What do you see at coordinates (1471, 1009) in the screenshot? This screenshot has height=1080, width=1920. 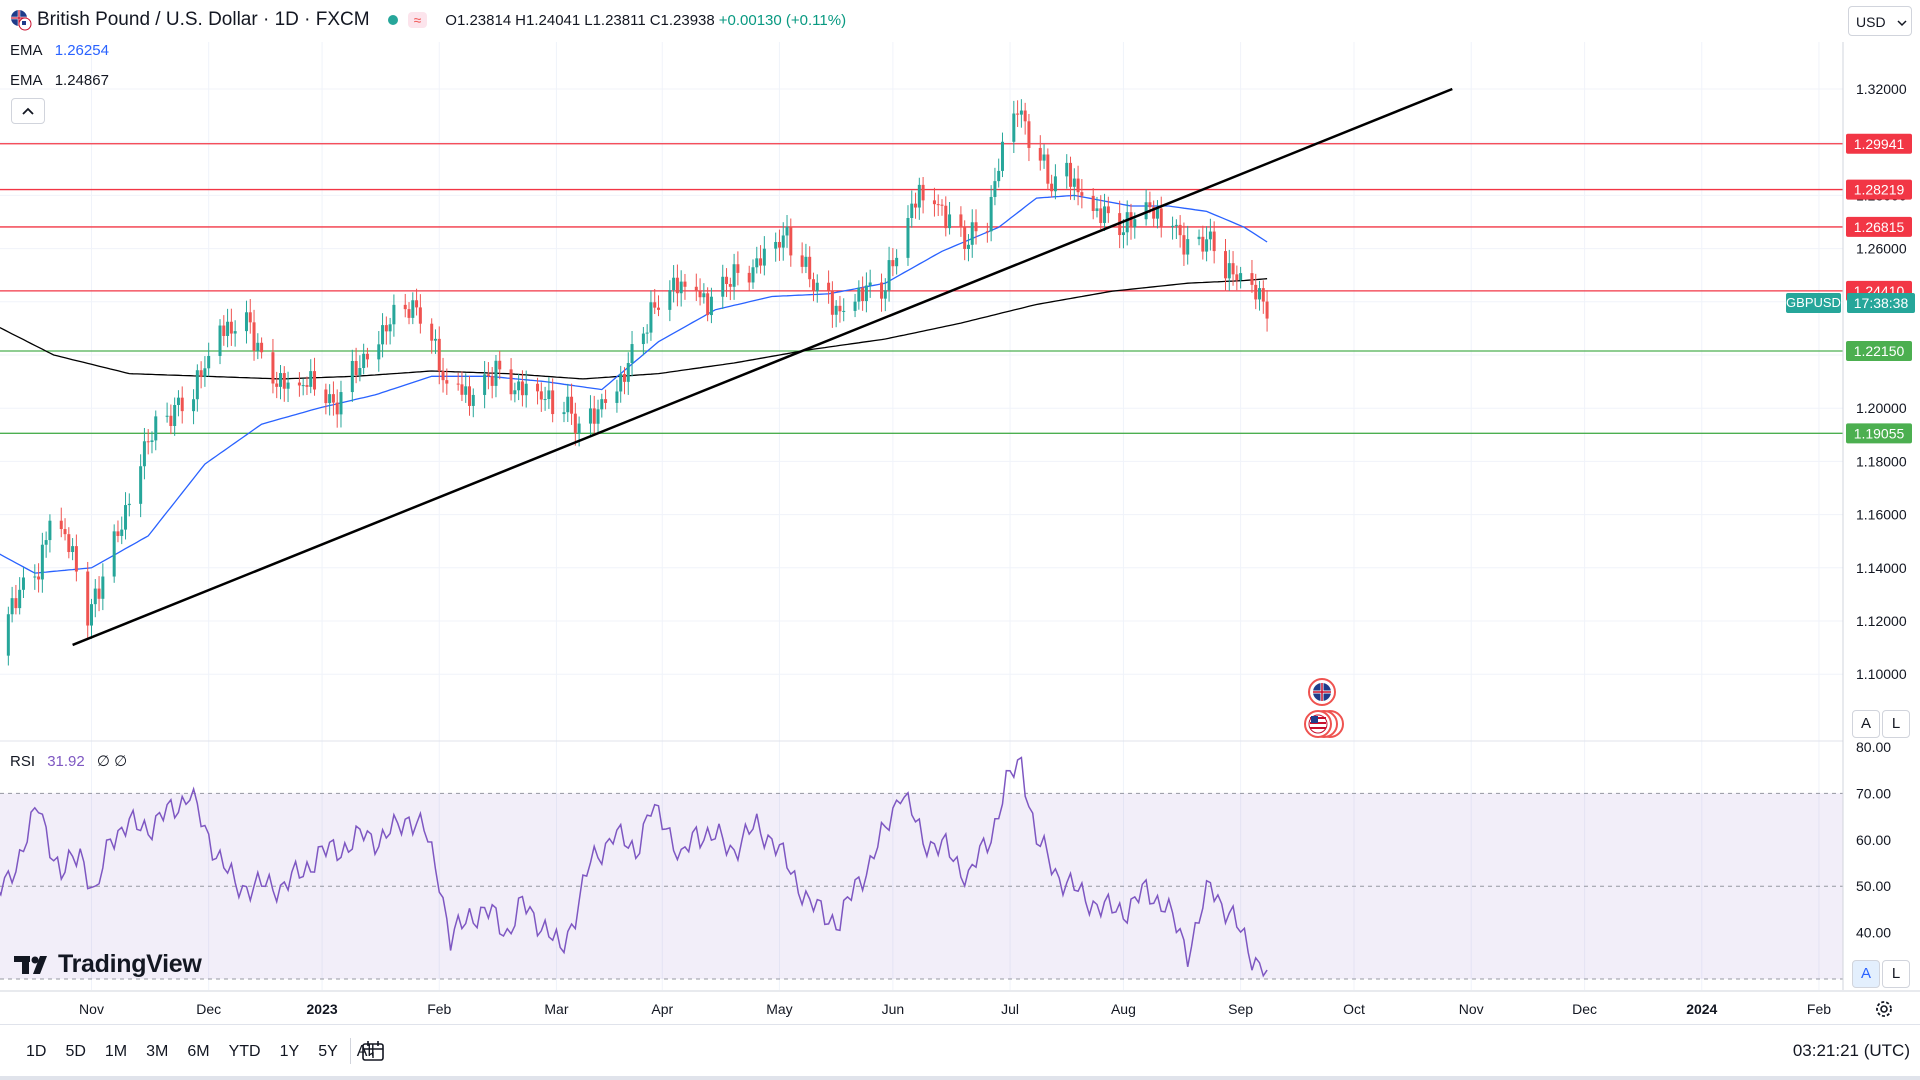 I see `time-tick-label: Nov` at bounding box center [1471, 1009].